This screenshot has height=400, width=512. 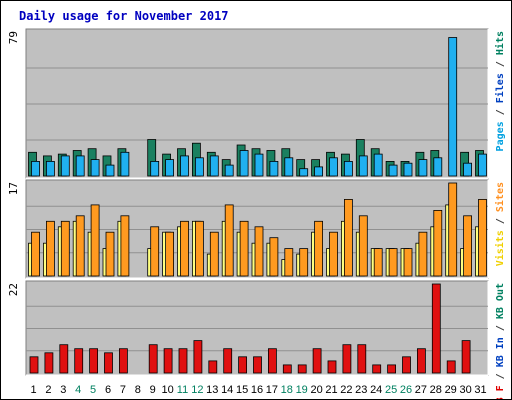 I want to click on panel-max-label: 22, so click(x=13, y=289).